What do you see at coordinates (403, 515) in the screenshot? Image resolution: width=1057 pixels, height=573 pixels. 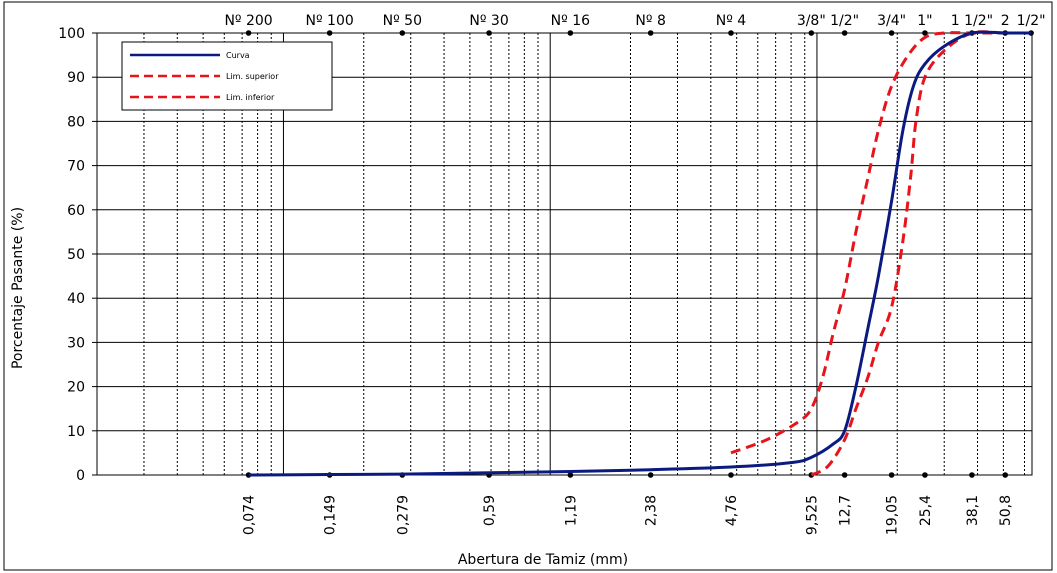 I see `bottom-sieve-label: 0,279` at bounding box center [403, 515].